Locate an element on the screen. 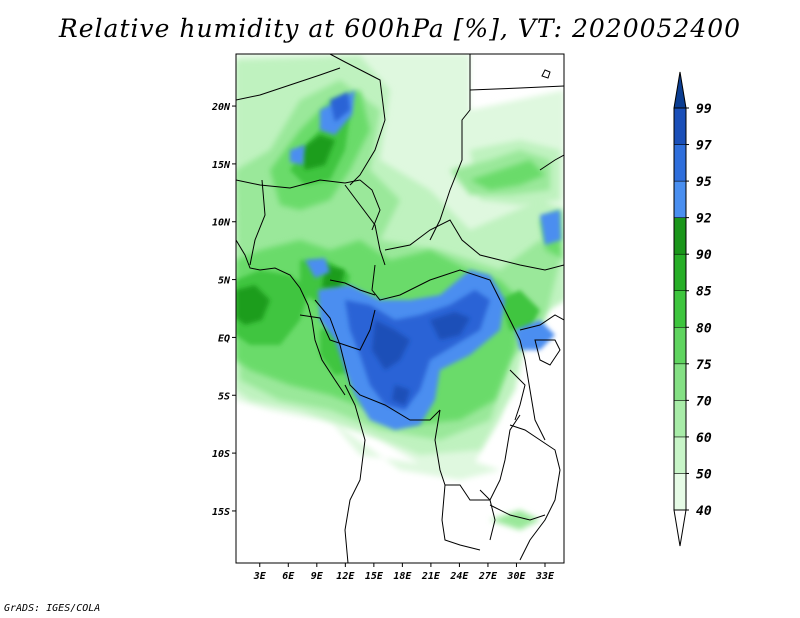 Image resolution: width=800 pixels, height=618 pixels. longitude-axis: 3E 6E 9E 12E 15E 18E 21E 24E 27E 30E 33E is located at coordinates (404, 572).